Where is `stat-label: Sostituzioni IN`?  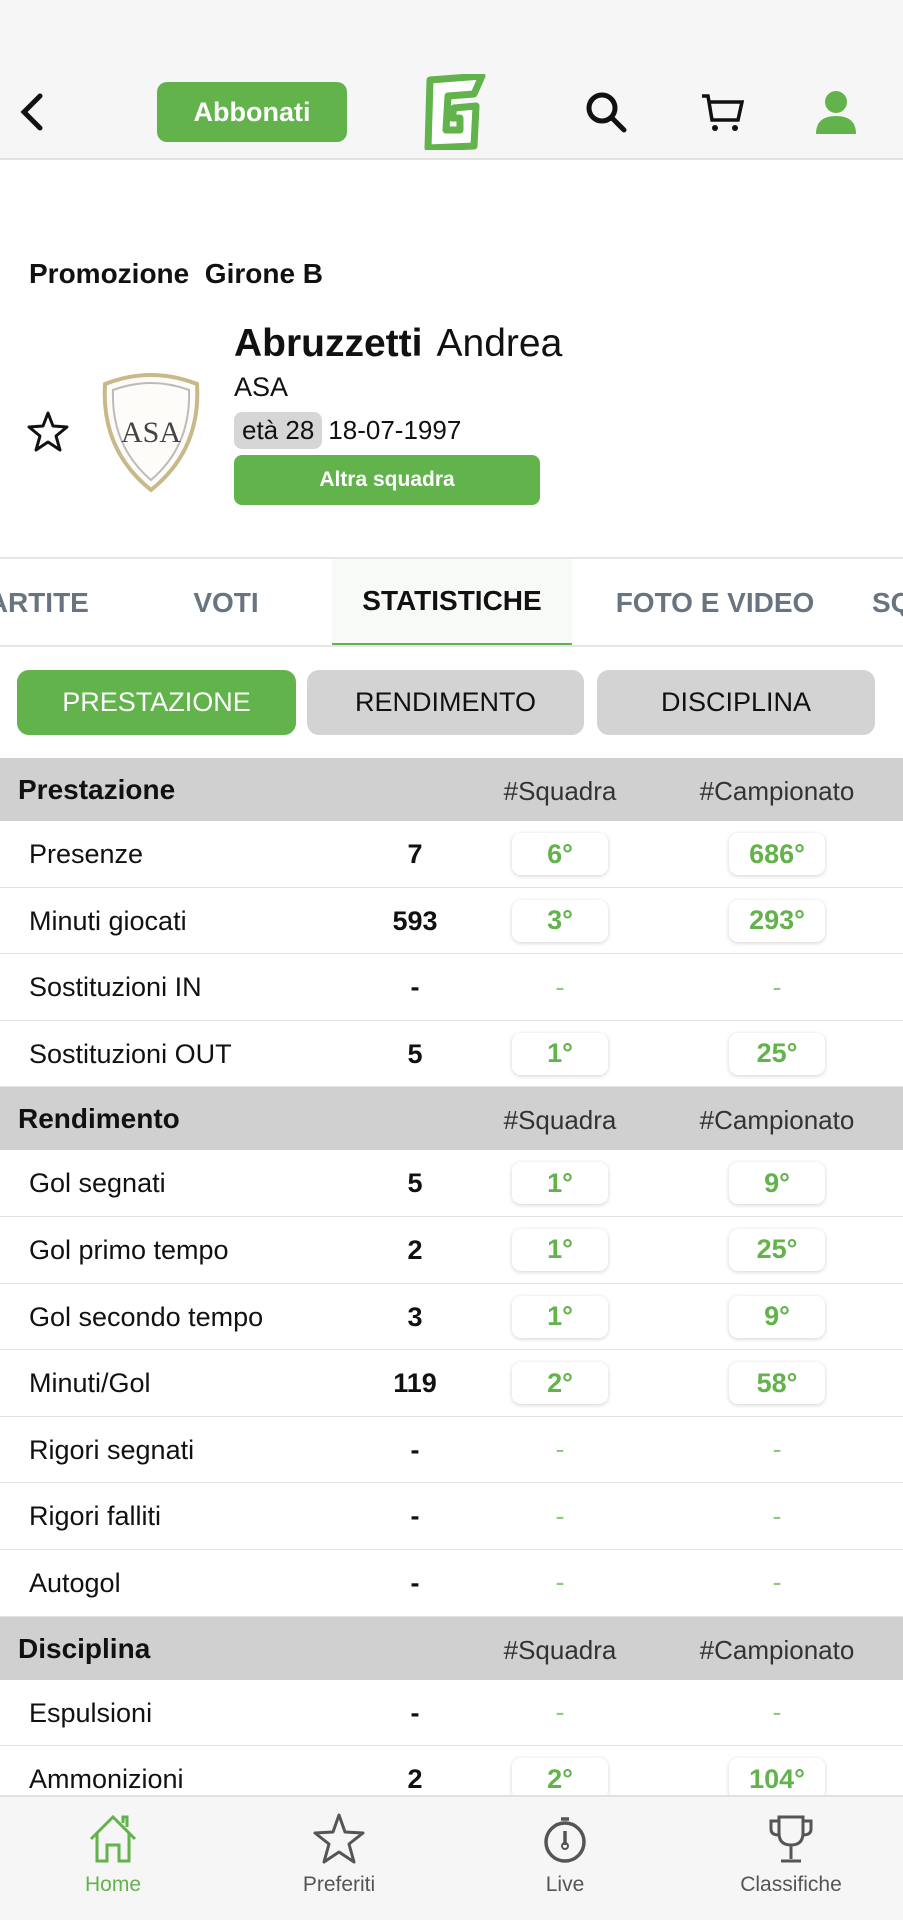
stat-label: Sostituzioni IN is located at coordinates (115, 987).